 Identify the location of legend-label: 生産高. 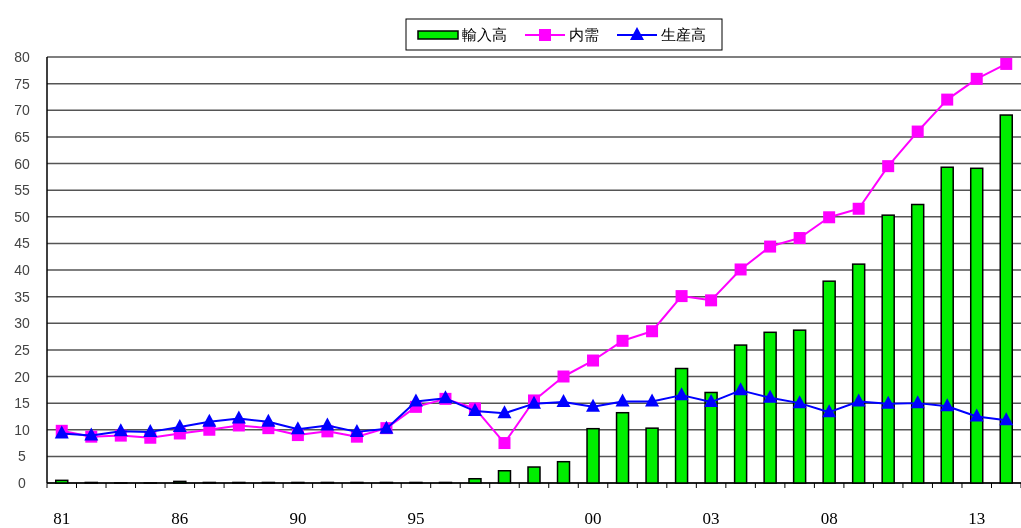
(683, 35).